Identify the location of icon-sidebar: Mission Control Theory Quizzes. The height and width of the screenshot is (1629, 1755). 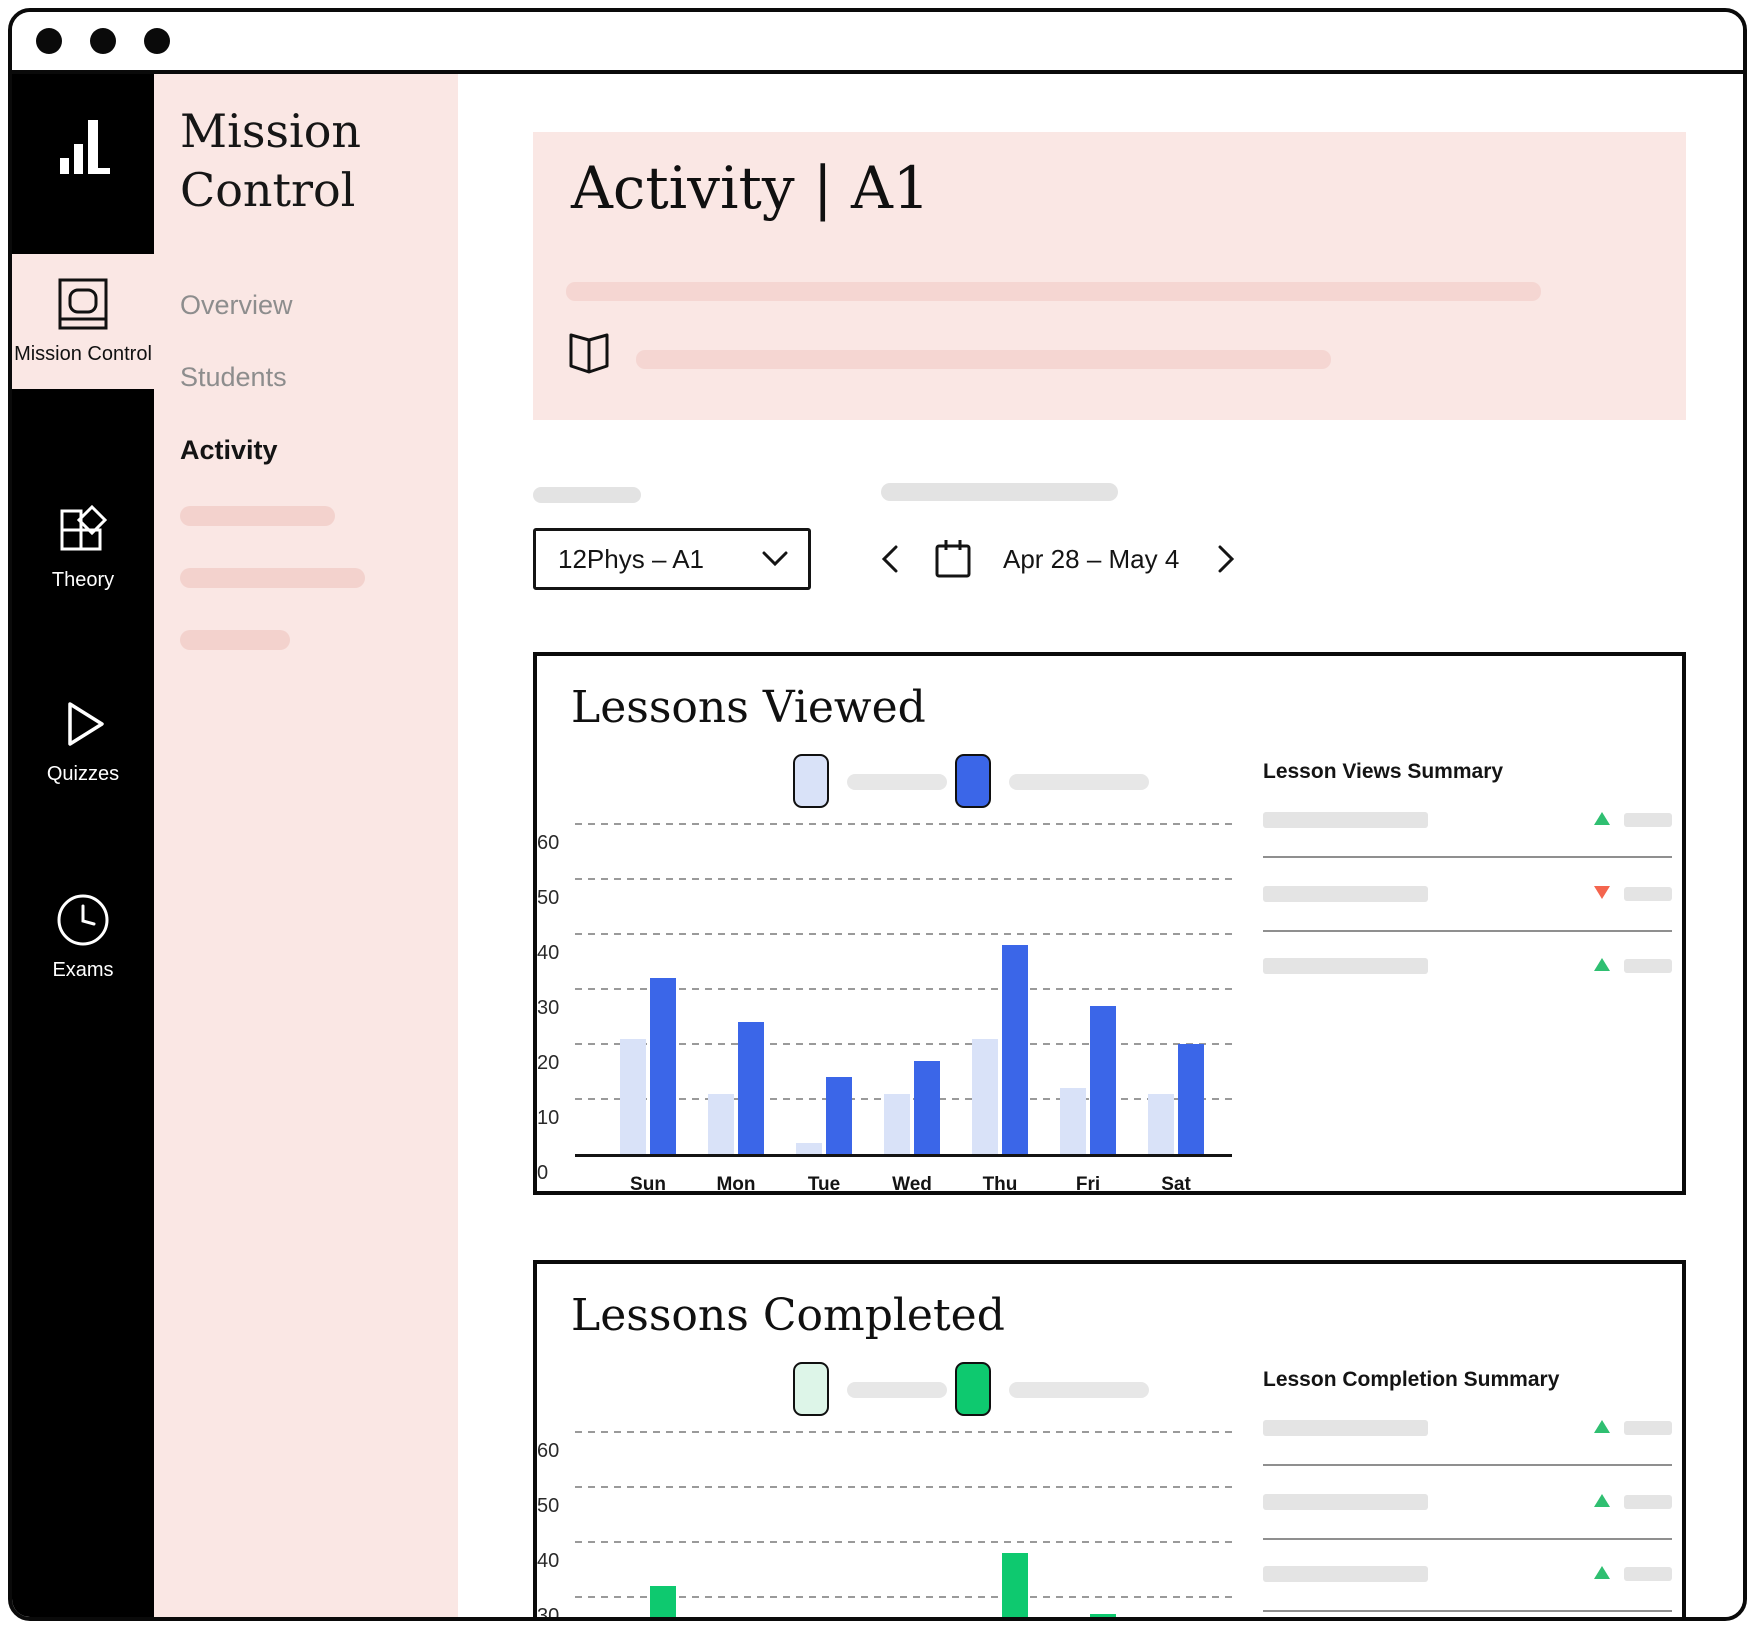
(83, 845).